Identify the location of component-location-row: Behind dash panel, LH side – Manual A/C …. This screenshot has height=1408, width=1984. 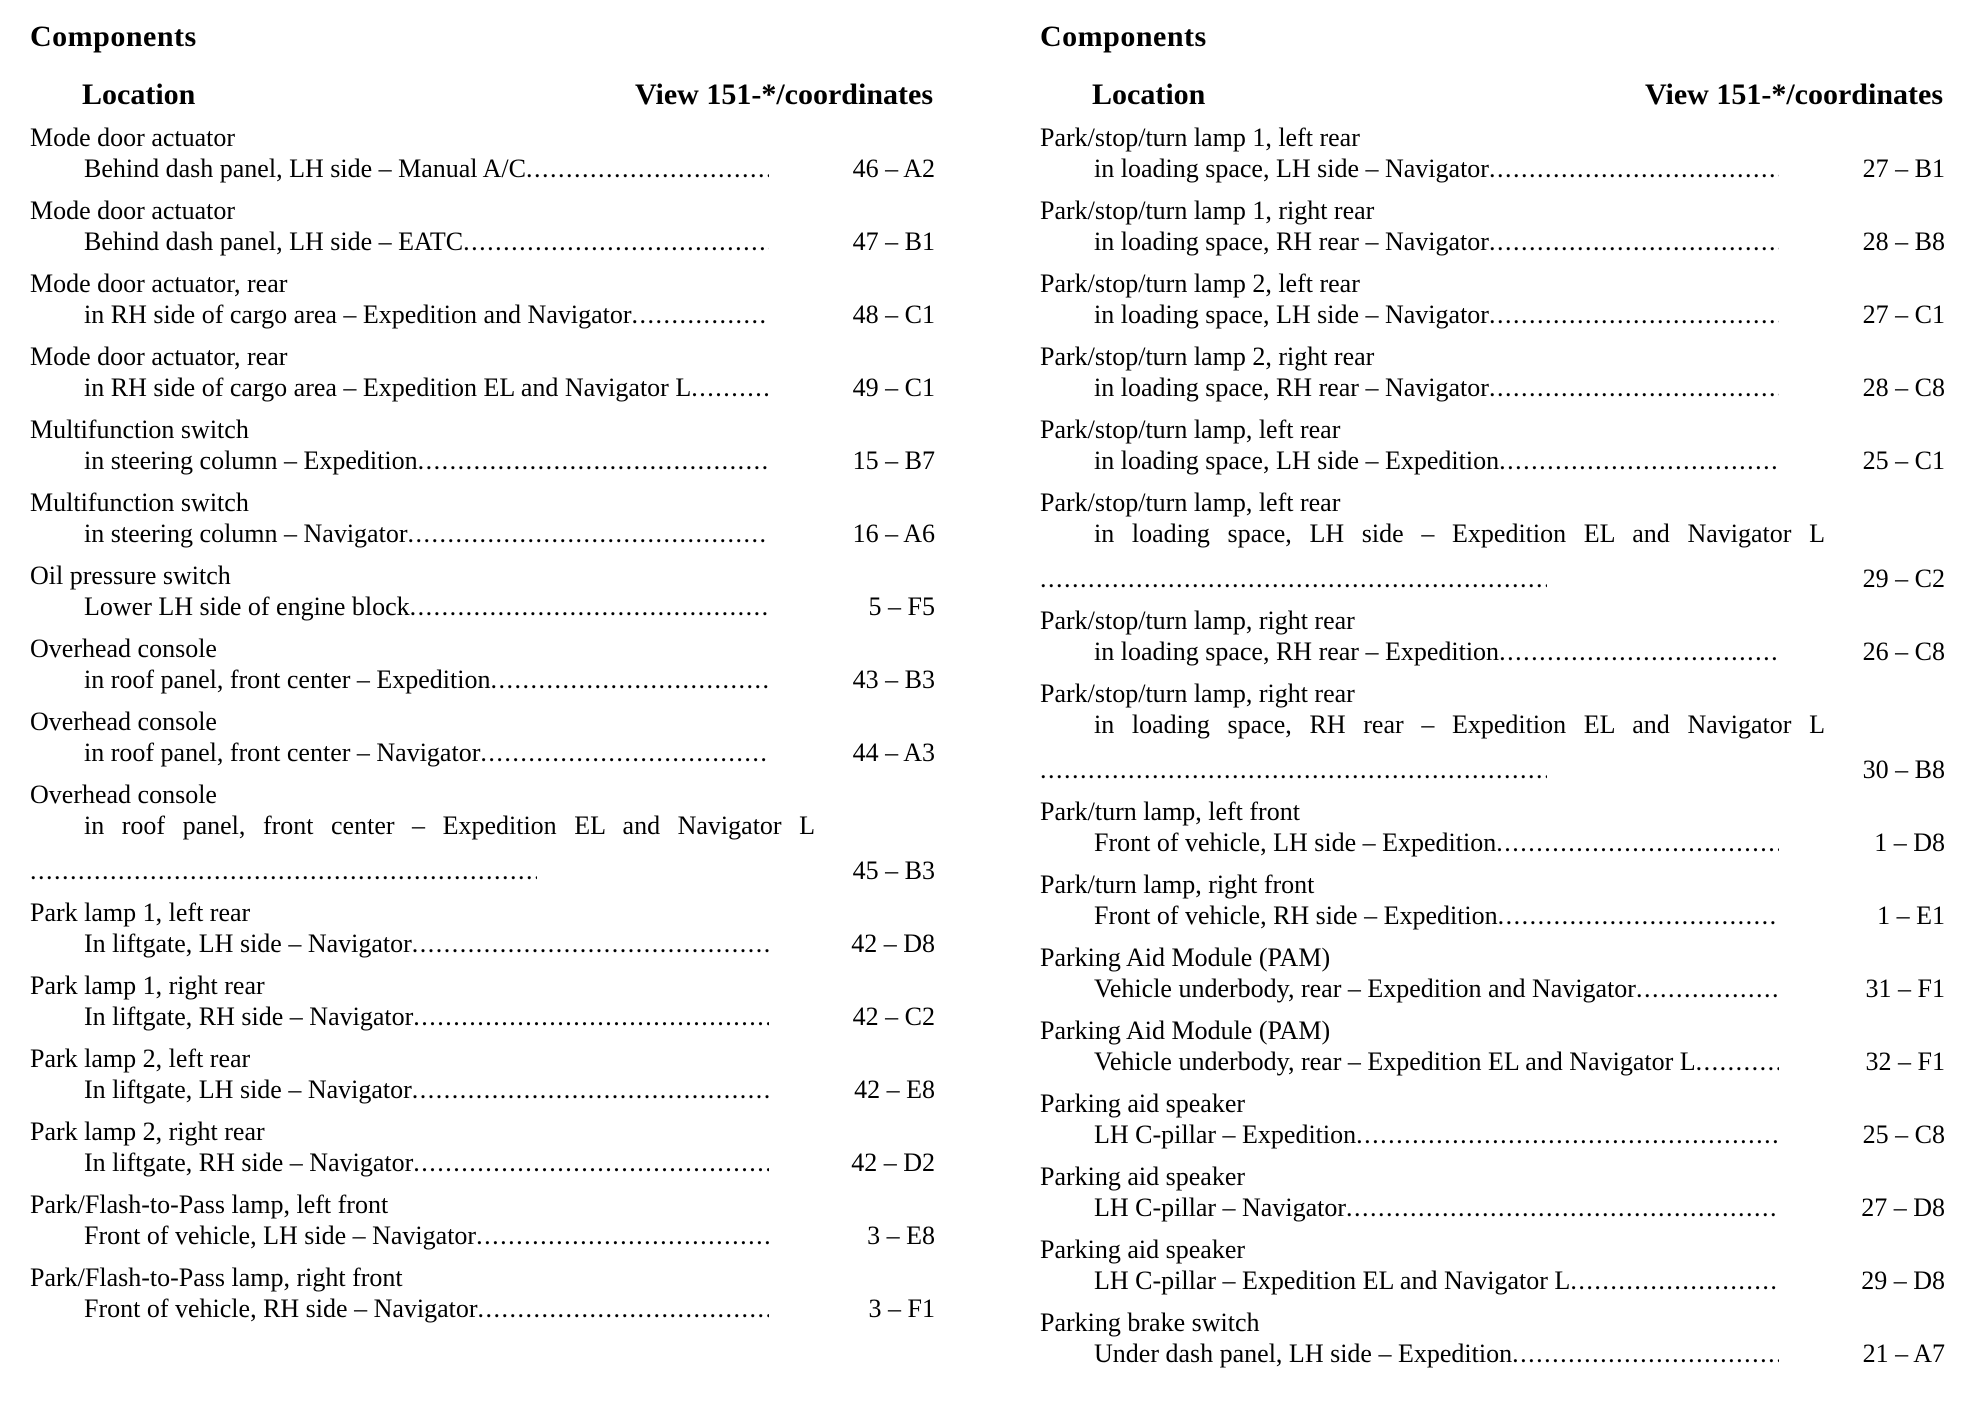
(482, 168).